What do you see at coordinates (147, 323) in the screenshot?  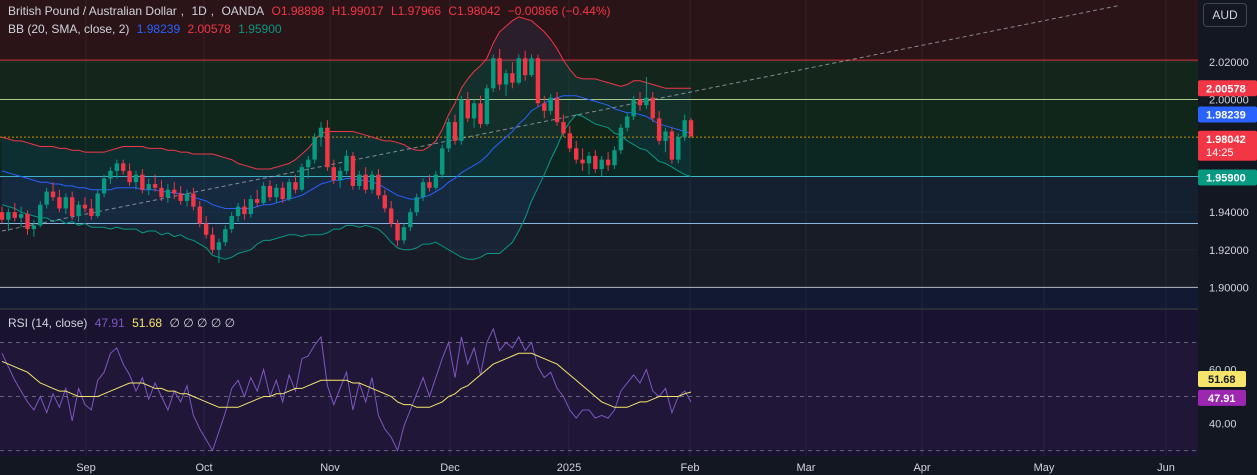 I see `rsi-ma-value: 51.68` at bounding box center [147, 323].